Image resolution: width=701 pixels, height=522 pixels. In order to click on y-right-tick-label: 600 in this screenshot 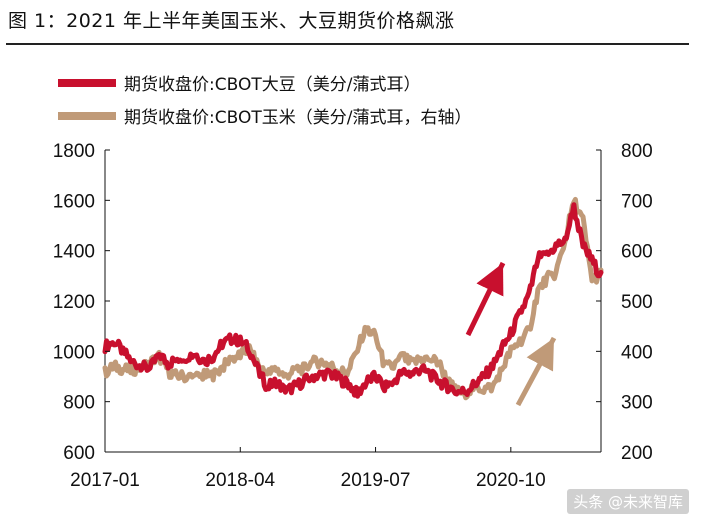, I will do `click(637, 252)`.